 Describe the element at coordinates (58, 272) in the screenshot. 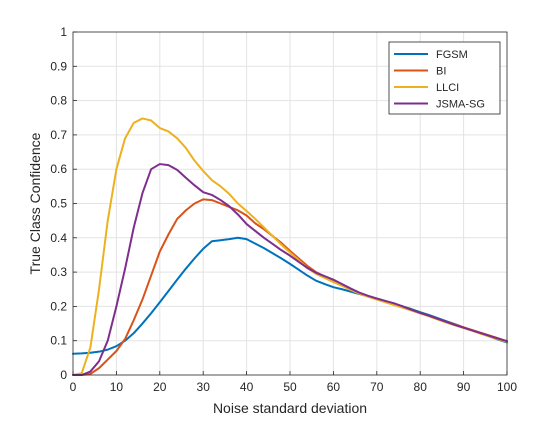

I see `y-tick-label: 0.3` at that location.